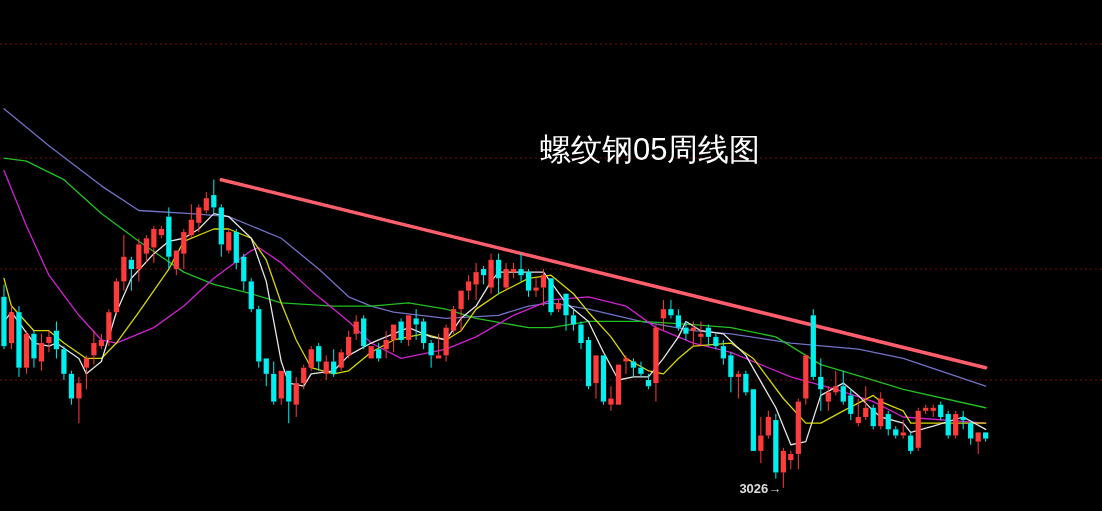  Describe the element at coordinates (650, 149) in the screenshot. I see `title: 螺纹钢05周线图` at that location.